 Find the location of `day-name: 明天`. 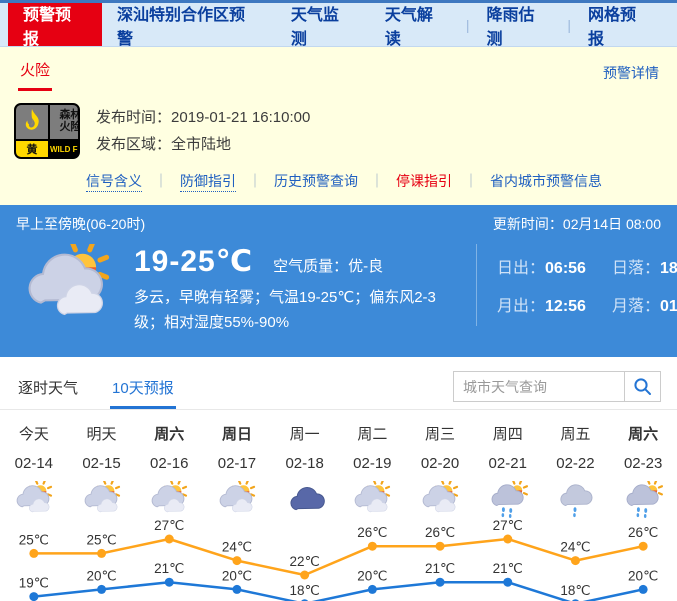

day-name: 明天 is located at coordinates (101, 434).